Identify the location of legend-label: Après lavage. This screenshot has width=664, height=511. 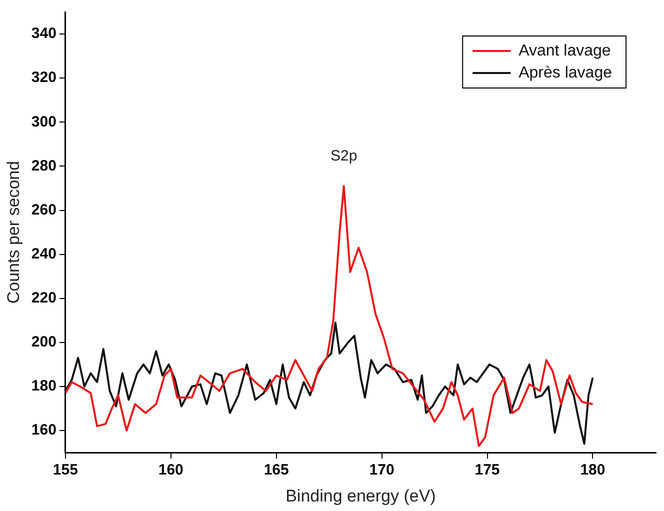
(565, 73).